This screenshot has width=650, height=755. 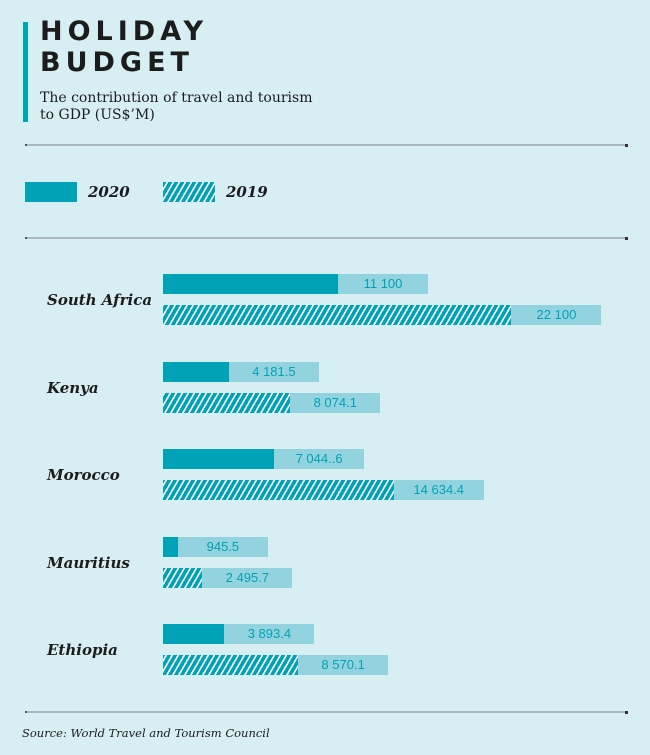 I want to click on data-label-ethiopia-2020: 3 893.4, so click(x=269, y=633).